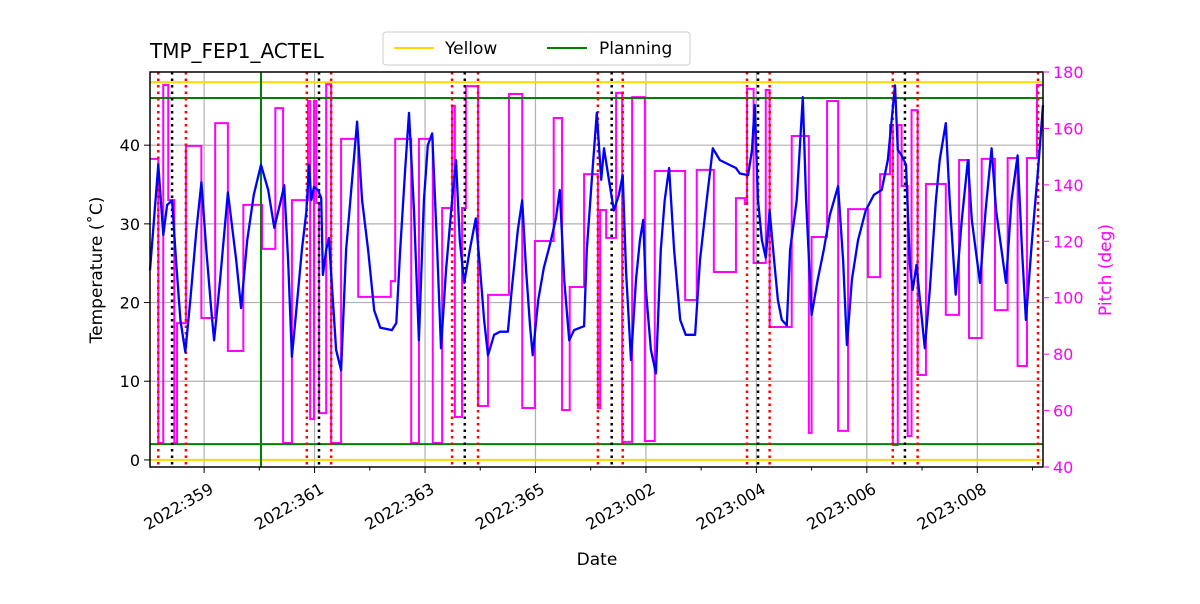  I want to click on y-tick-label: 0, so click(135, 460).